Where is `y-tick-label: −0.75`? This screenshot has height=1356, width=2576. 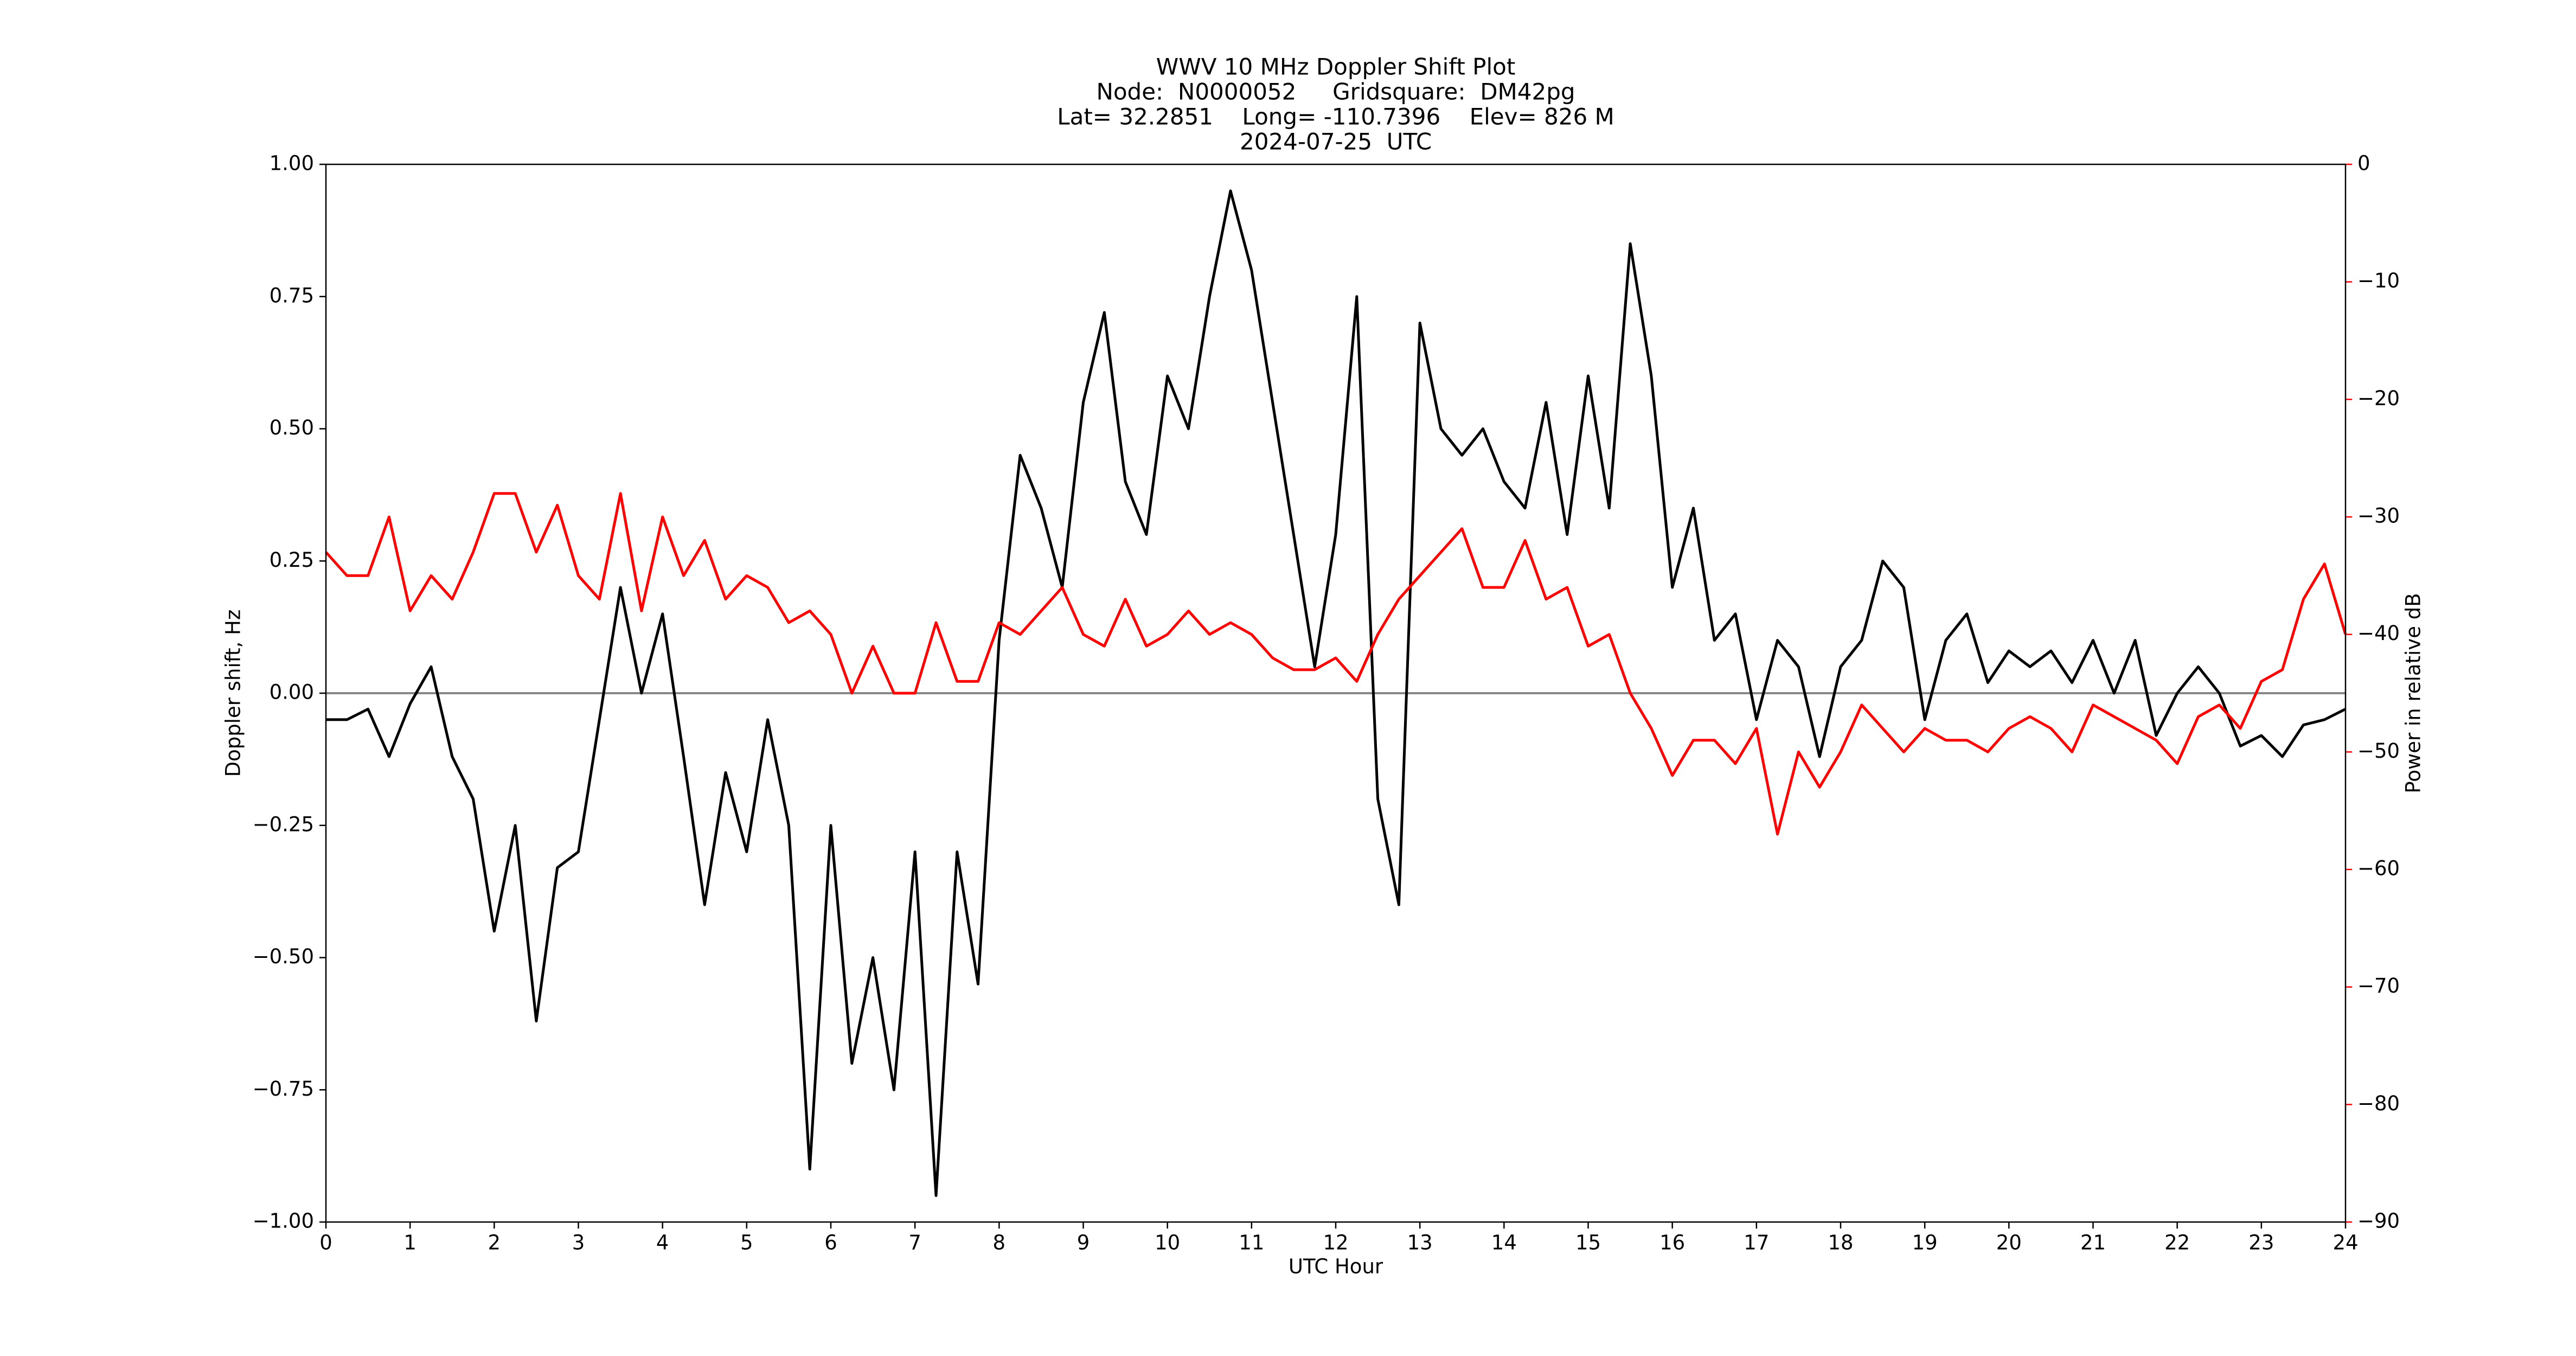 y-tick-label: −0.75 is located at coordinates (283, 1089).